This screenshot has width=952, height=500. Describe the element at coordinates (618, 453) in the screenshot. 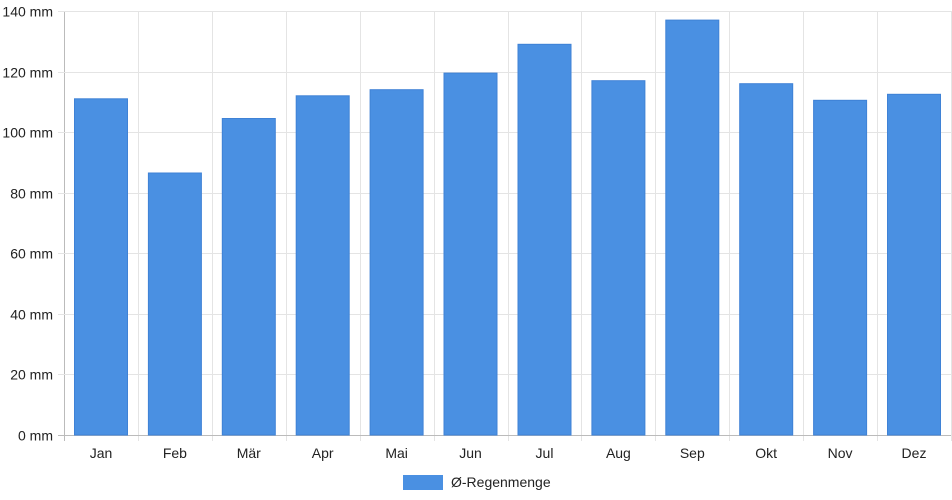

I see `x-tick-label: Aug` at that location.